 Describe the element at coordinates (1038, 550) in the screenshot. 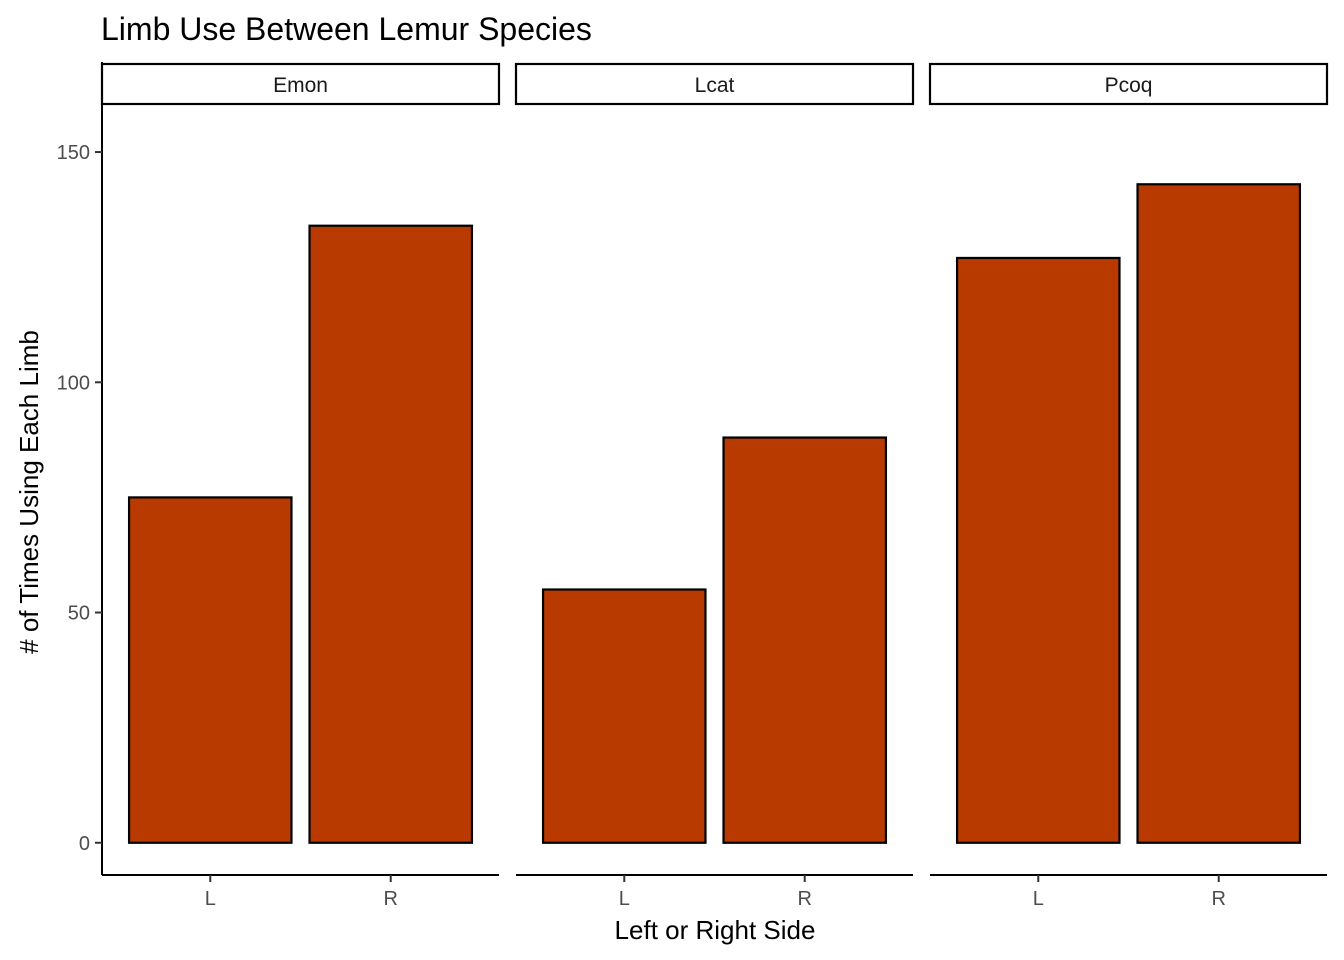

I see `bar-pcoq-l` at that location.